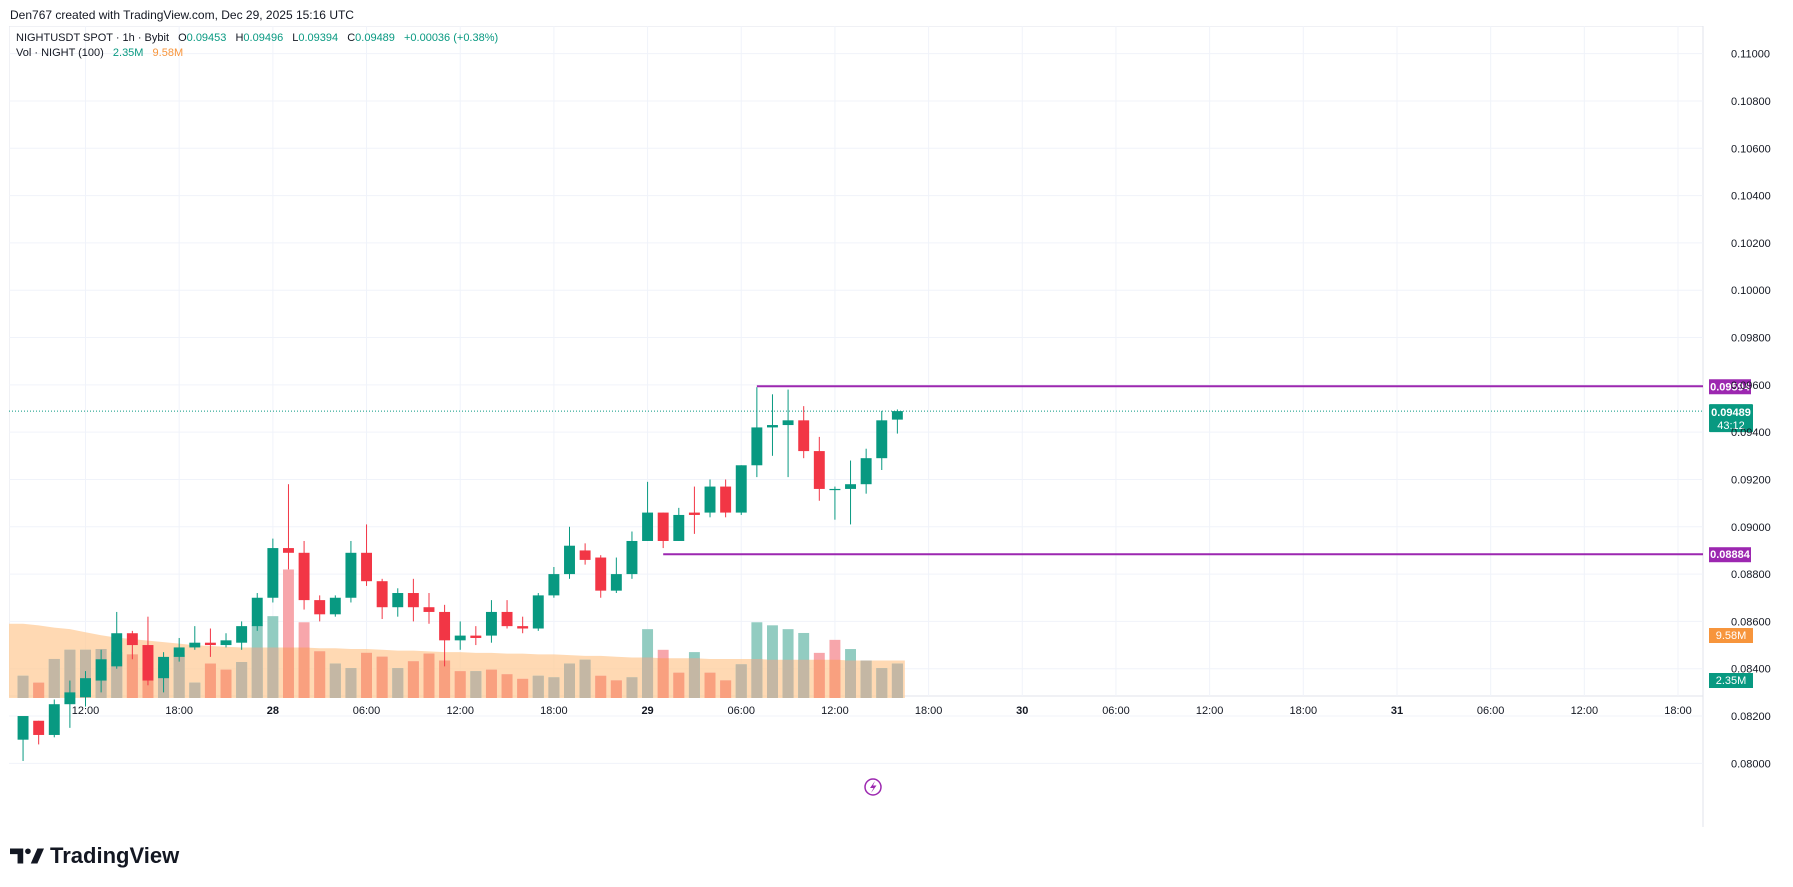 This screenshot has width=1793, height=887. Describe the element at coordinates (318, 38) in the screenshot. I see `legend-low-value: 0.09394` at that location.